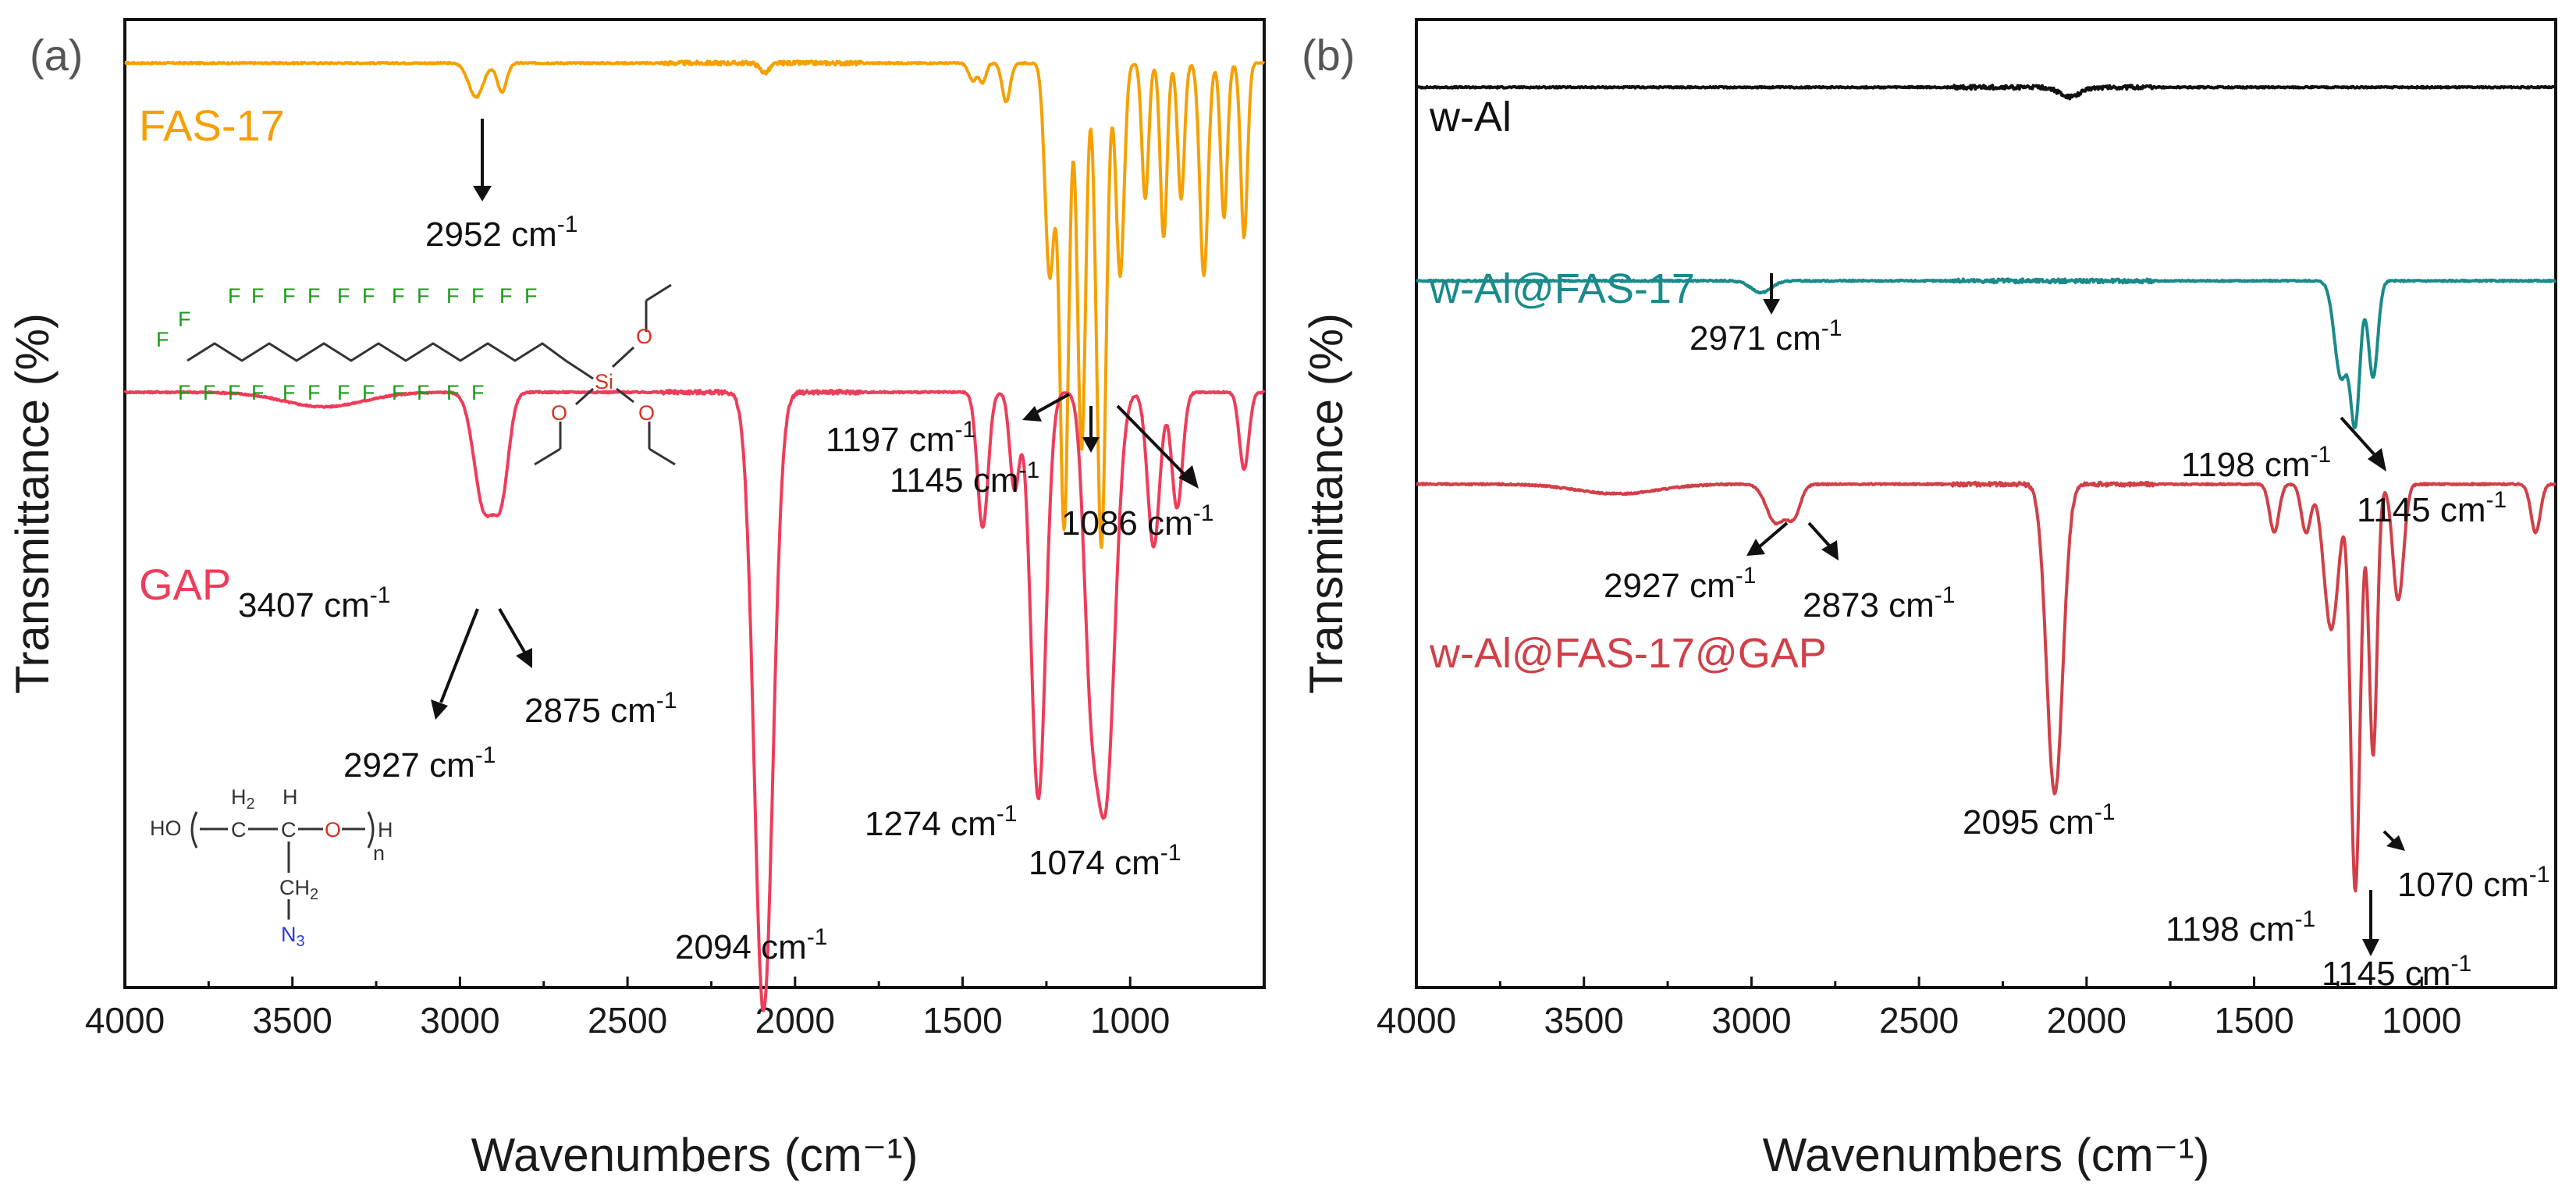 This screenshot has height=1185, width=2576. I want to click on anno-2094: 2094 cm-1, so click(751, 945).